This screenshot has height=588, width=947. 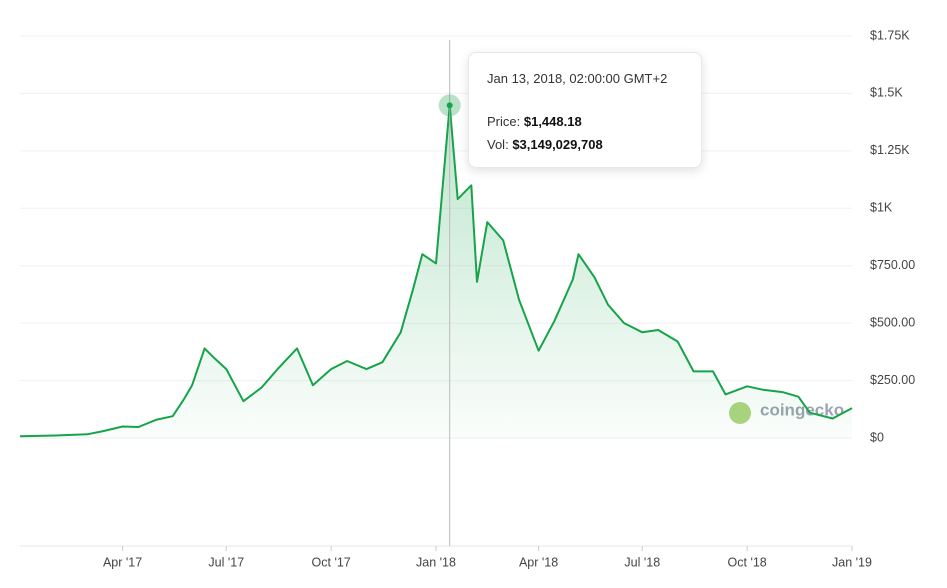 What do you see at coordinates (331, 562) in the screenshot?
I see `x-tick-label: Oct '17` at bounding box center [331, 562].